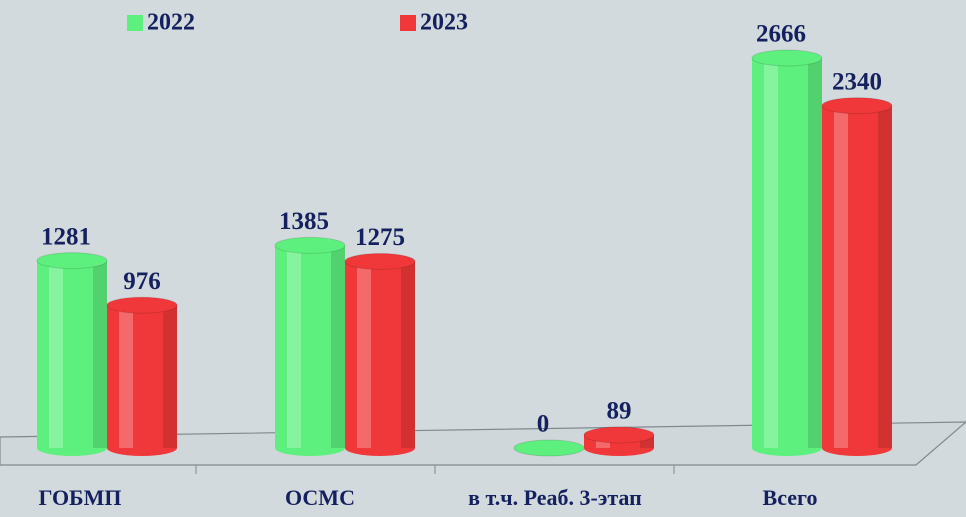 The height and width of the screenshot is (517, 966). What do you see at coordinates (380, 237) in the screenshot?
I see `data-label: 1275` at bounding box center [380, 237].